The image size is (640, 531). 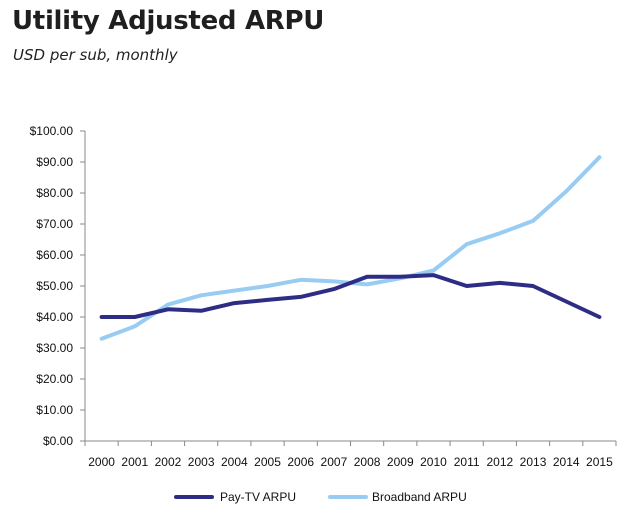 I want to click on chart-legend: Pay-TV ARPU Broadband ARPU, so click(x=320, y=497).